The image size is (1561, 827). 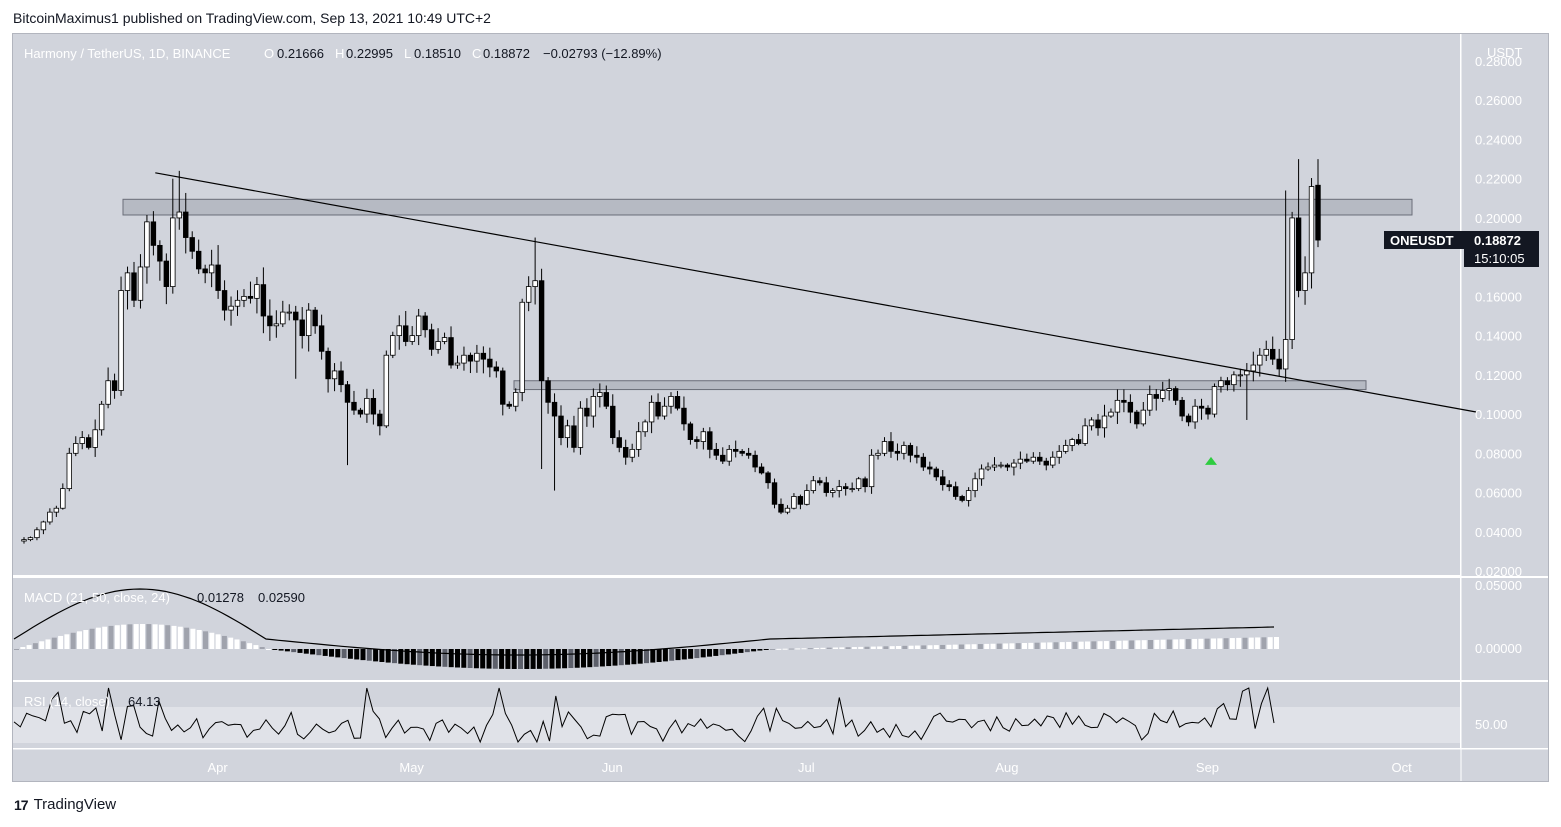 I want to click on macd-axis-tick: 0.00000, so click(x=1498, y=648).